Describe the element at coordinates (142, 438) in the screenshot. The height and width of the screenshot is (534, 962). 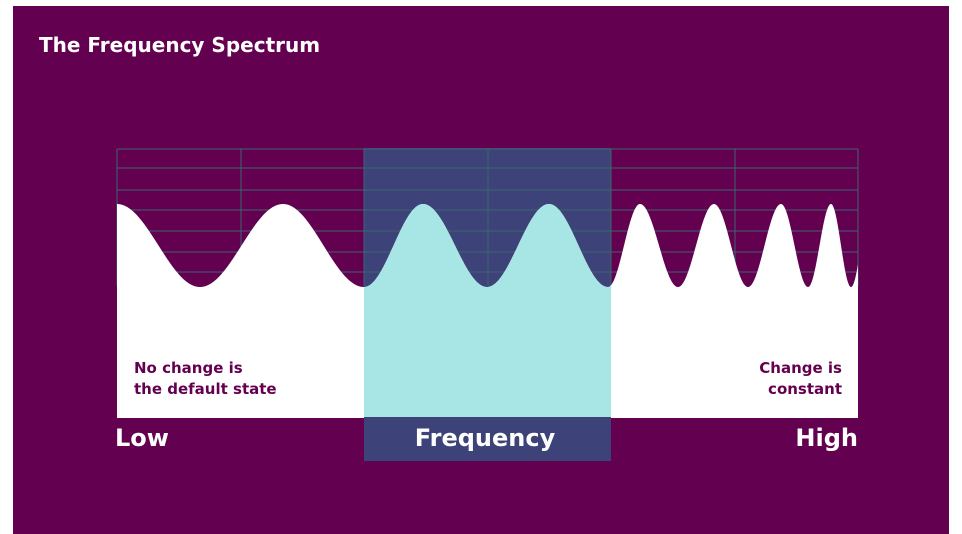
I see `axis-label-low: Low` at that location.